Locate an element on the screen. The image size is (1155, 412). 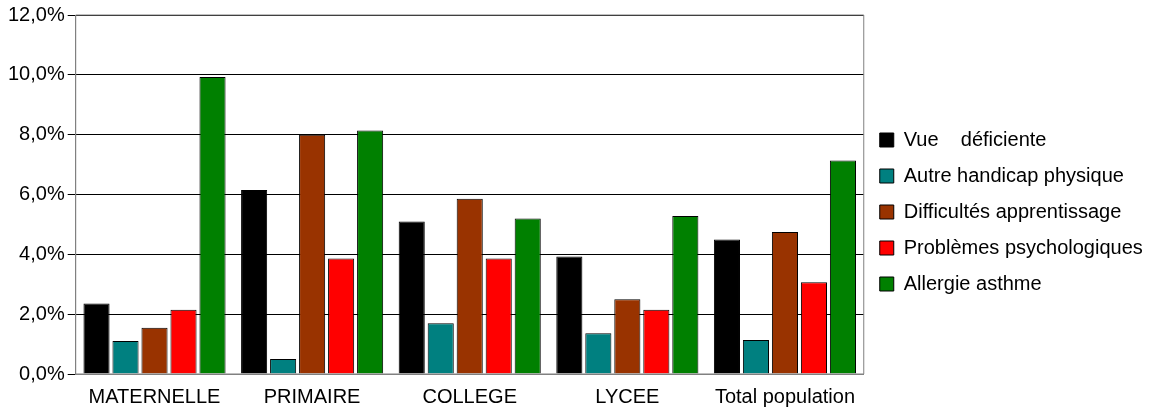
x-tick-label: MATERNELLE is located at coordinates (154, 395).